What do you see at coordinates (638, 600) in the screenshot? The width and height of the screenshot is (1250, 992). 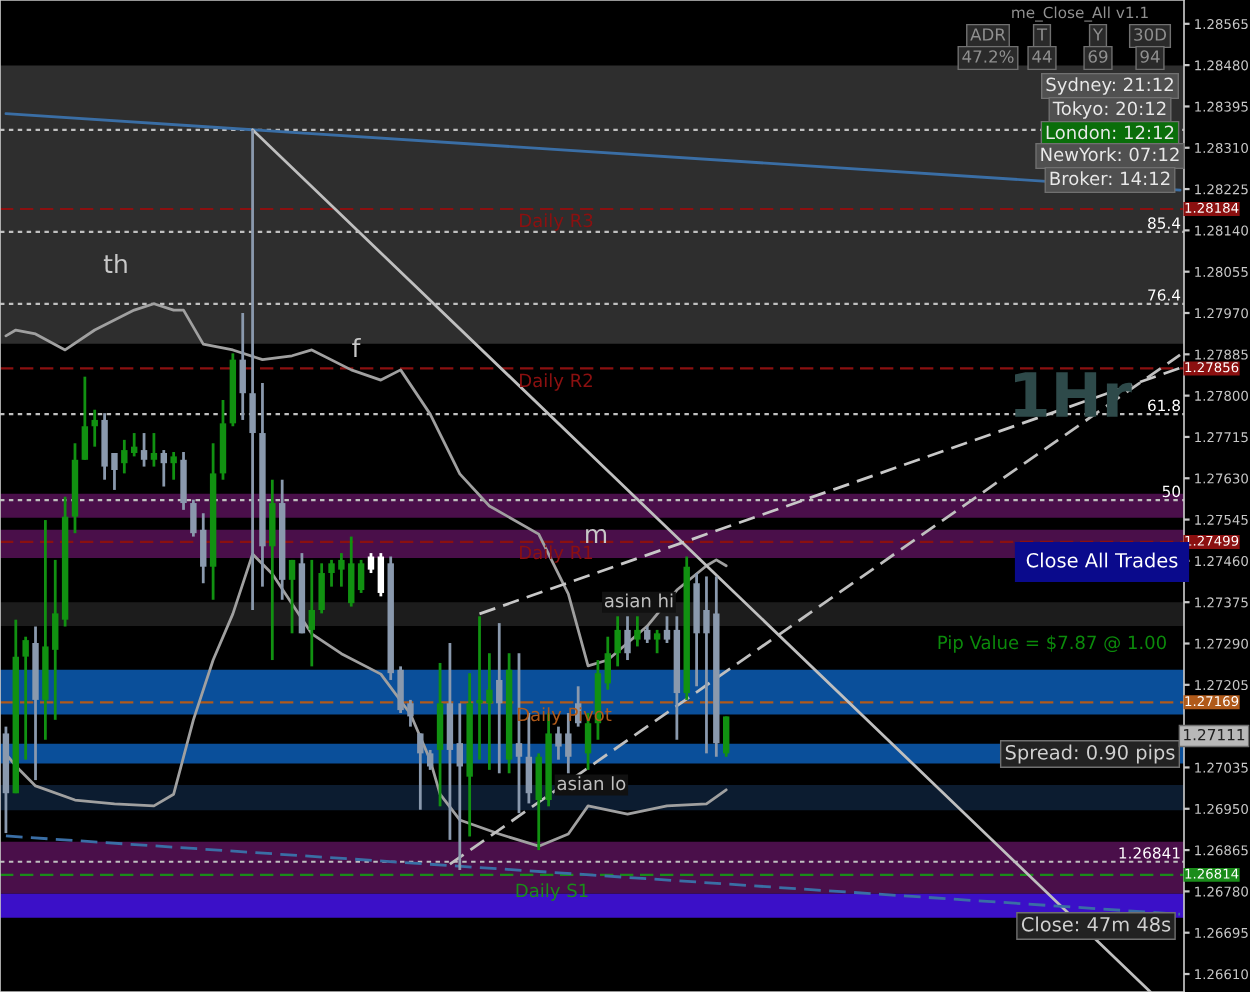 I see `band-label: asian hi` at bounding box center [638, 600].